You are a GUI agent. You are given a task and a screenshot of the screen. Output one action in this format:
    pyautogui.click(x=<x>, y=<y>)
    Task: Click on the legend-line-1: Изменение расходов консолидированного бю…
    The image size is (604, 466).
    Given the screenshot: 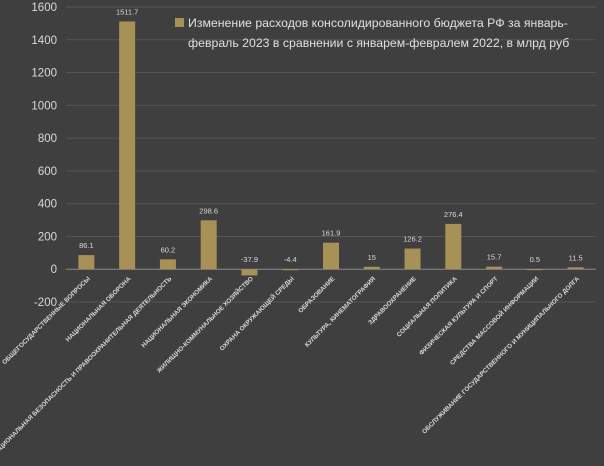 What is the action you would take?
    pyautogui.click(x=378, y=23)
    